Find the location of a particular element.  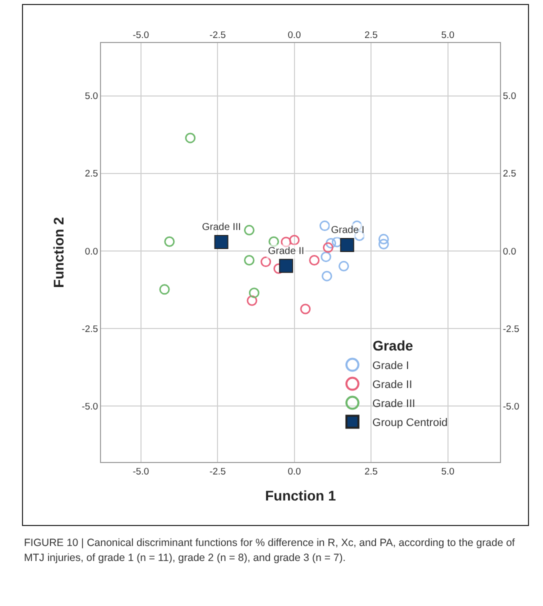

caption: FIGURE 10 | Canonical discriminant functions for % difference in R, Xc, and PA, according to the grade of MTJ injuries, of grade 1 (n = 11), grade 2 (n = 8), and grade 3 (n = 7). is located at coordinates (270, 551).